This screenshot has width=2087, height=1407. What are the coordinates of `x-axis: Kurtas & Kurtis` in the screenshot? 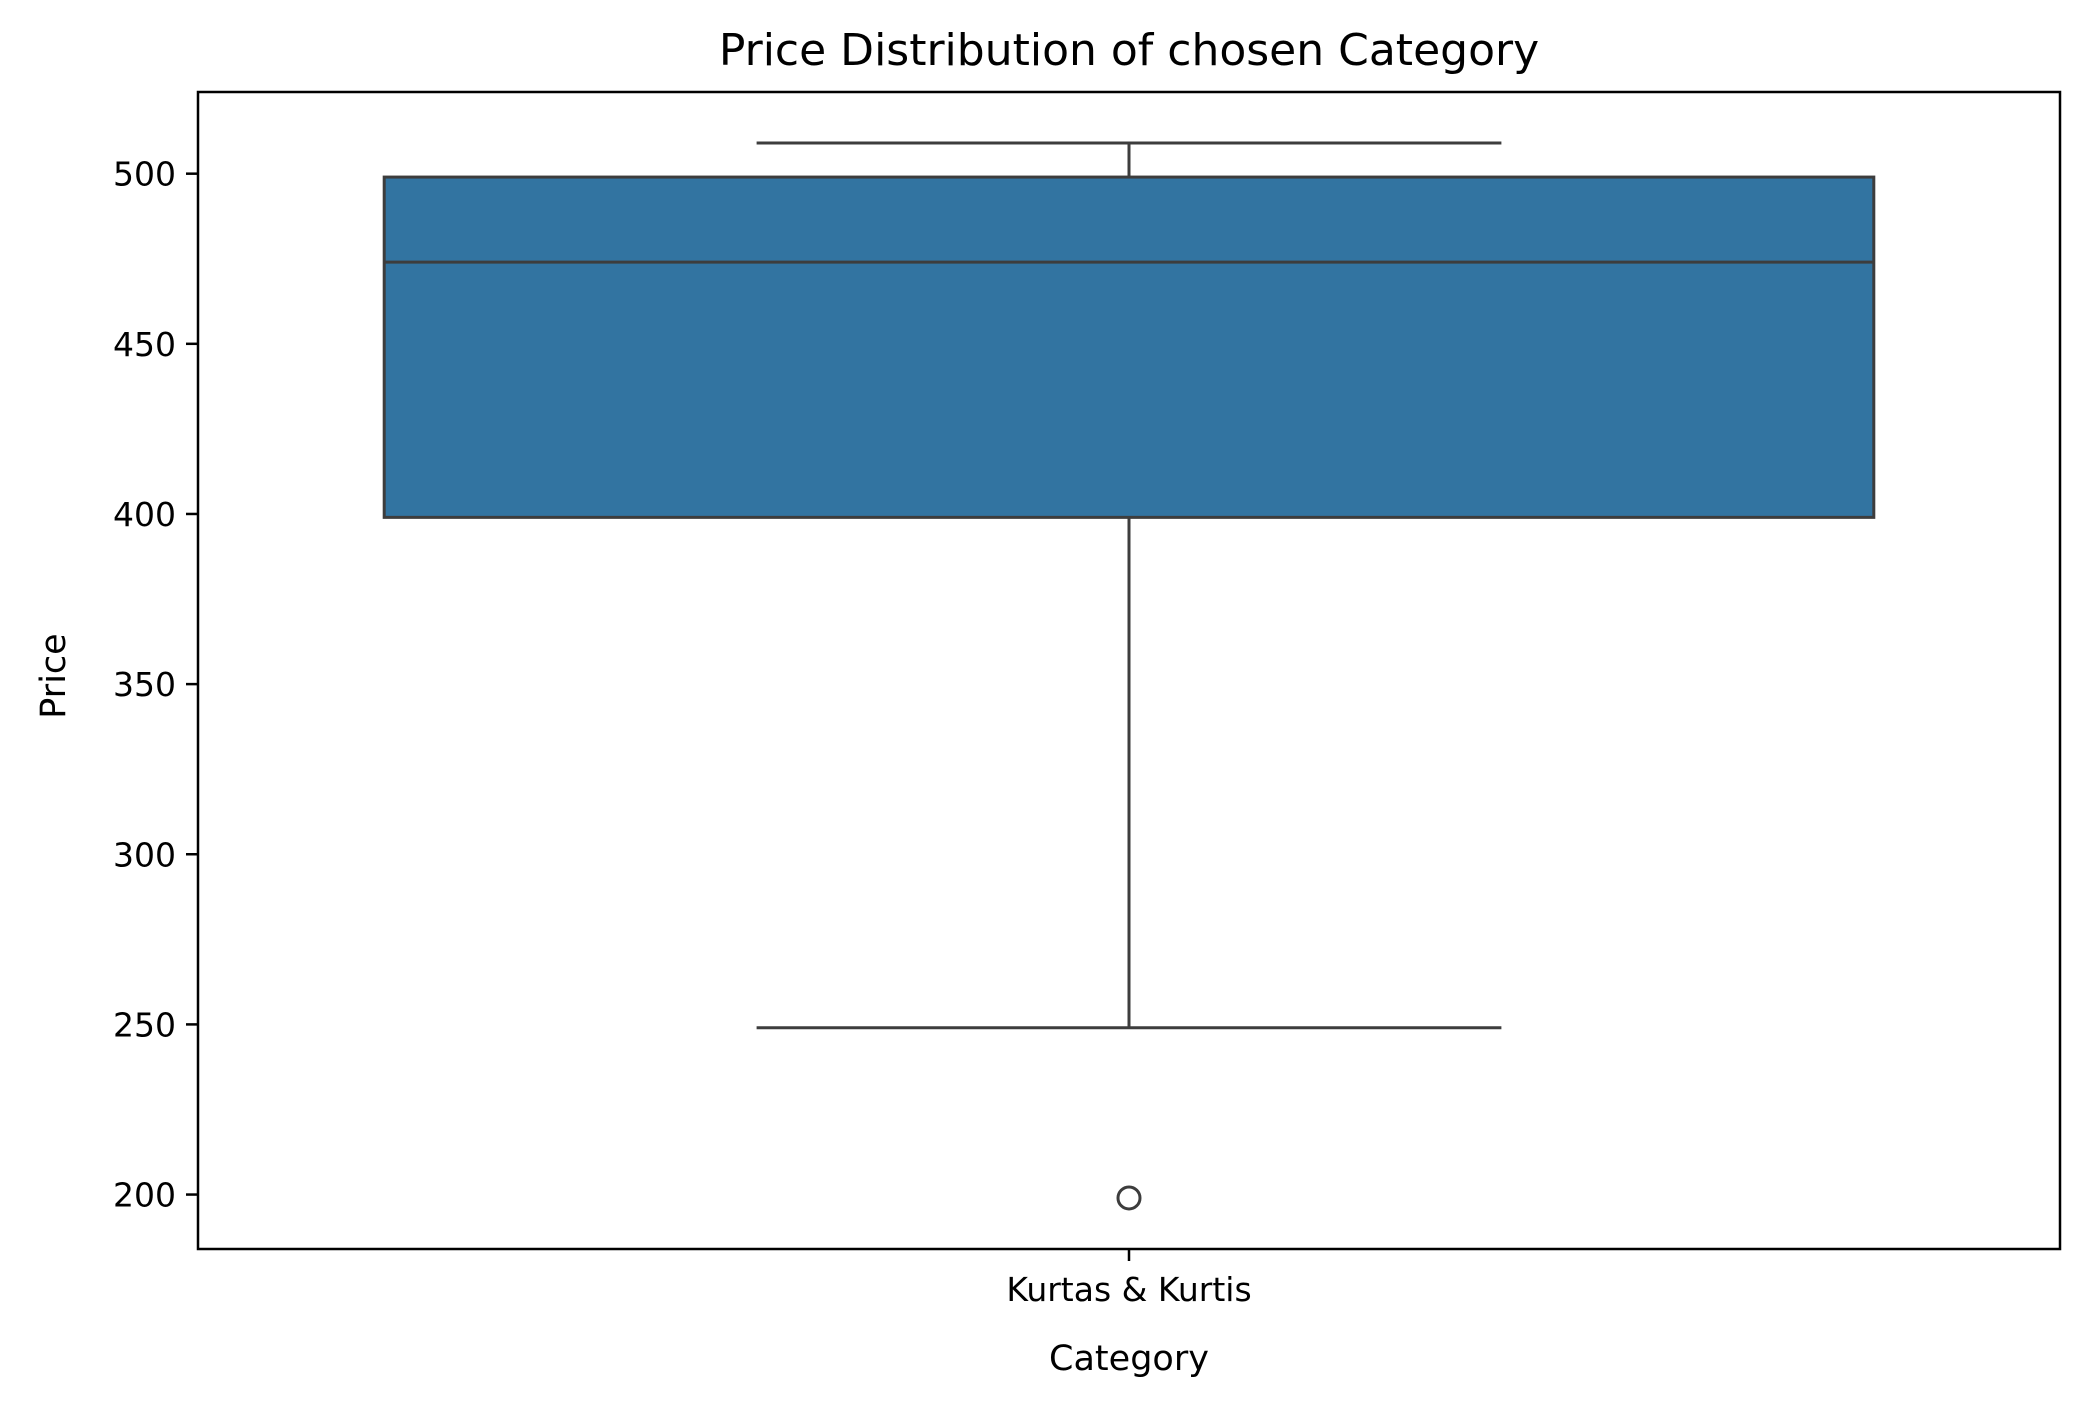 It's located at (1129, 1279).